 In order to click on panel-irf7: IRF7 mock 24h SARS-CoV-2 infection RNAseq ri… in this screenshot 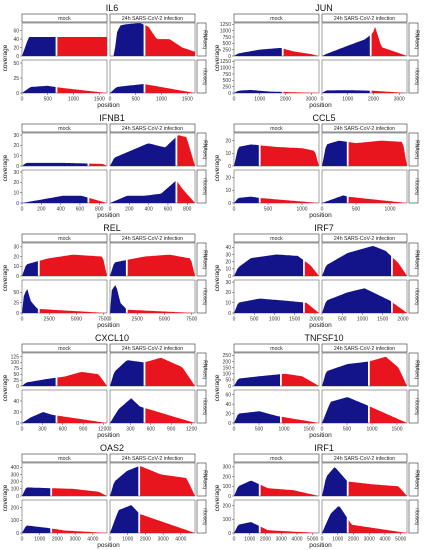, I will do `click(317, 276)`.